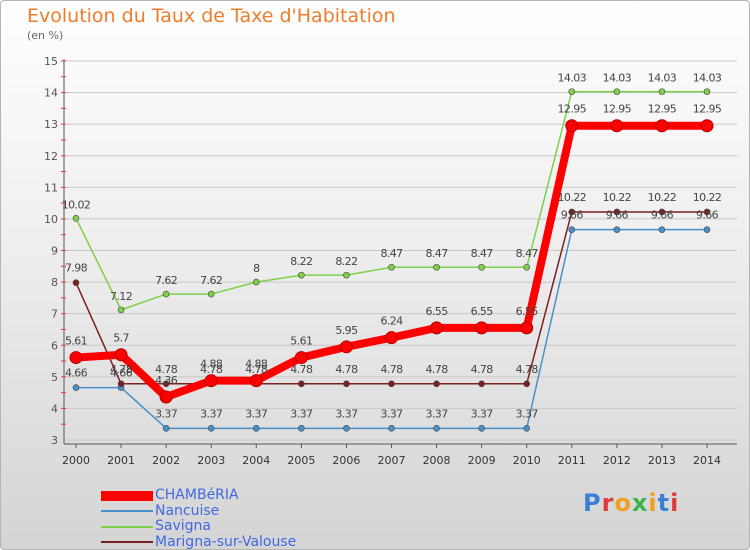 This screenshot has height=550, width=750. What do you see at coordinates (664, 503) in the screenshot?
I see `logo-letter: t` at bounding box center [664, 503].